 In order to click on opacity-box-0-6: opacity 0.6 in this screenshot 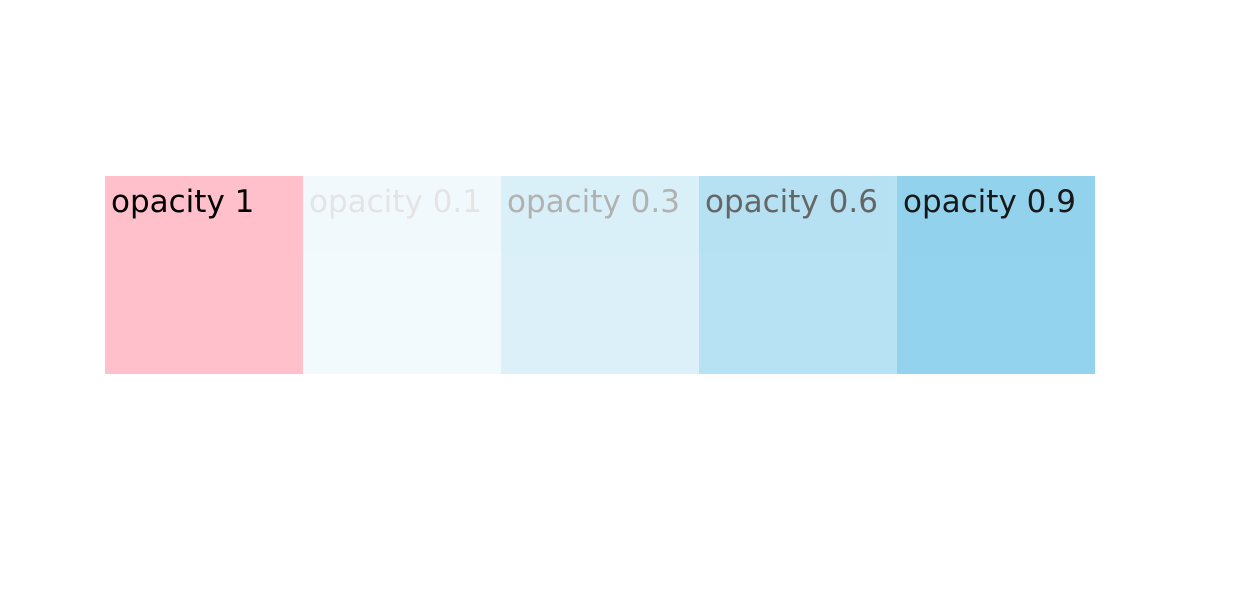, I will do `click(798, 275)`.